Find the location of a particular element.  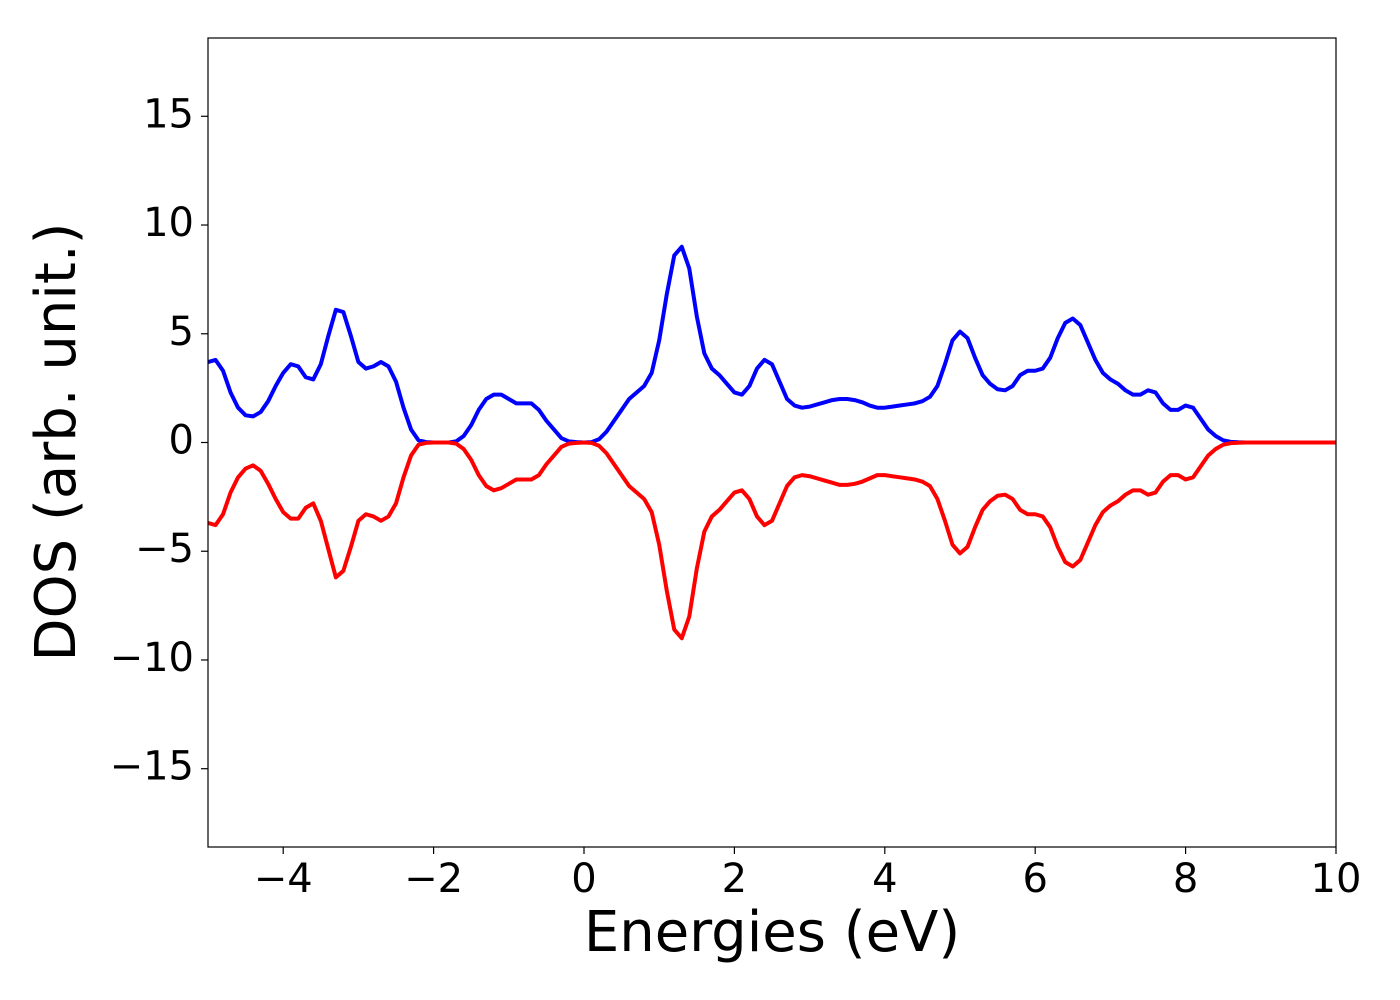

x-tick-label: 2 is located at coordinates (734, 879).